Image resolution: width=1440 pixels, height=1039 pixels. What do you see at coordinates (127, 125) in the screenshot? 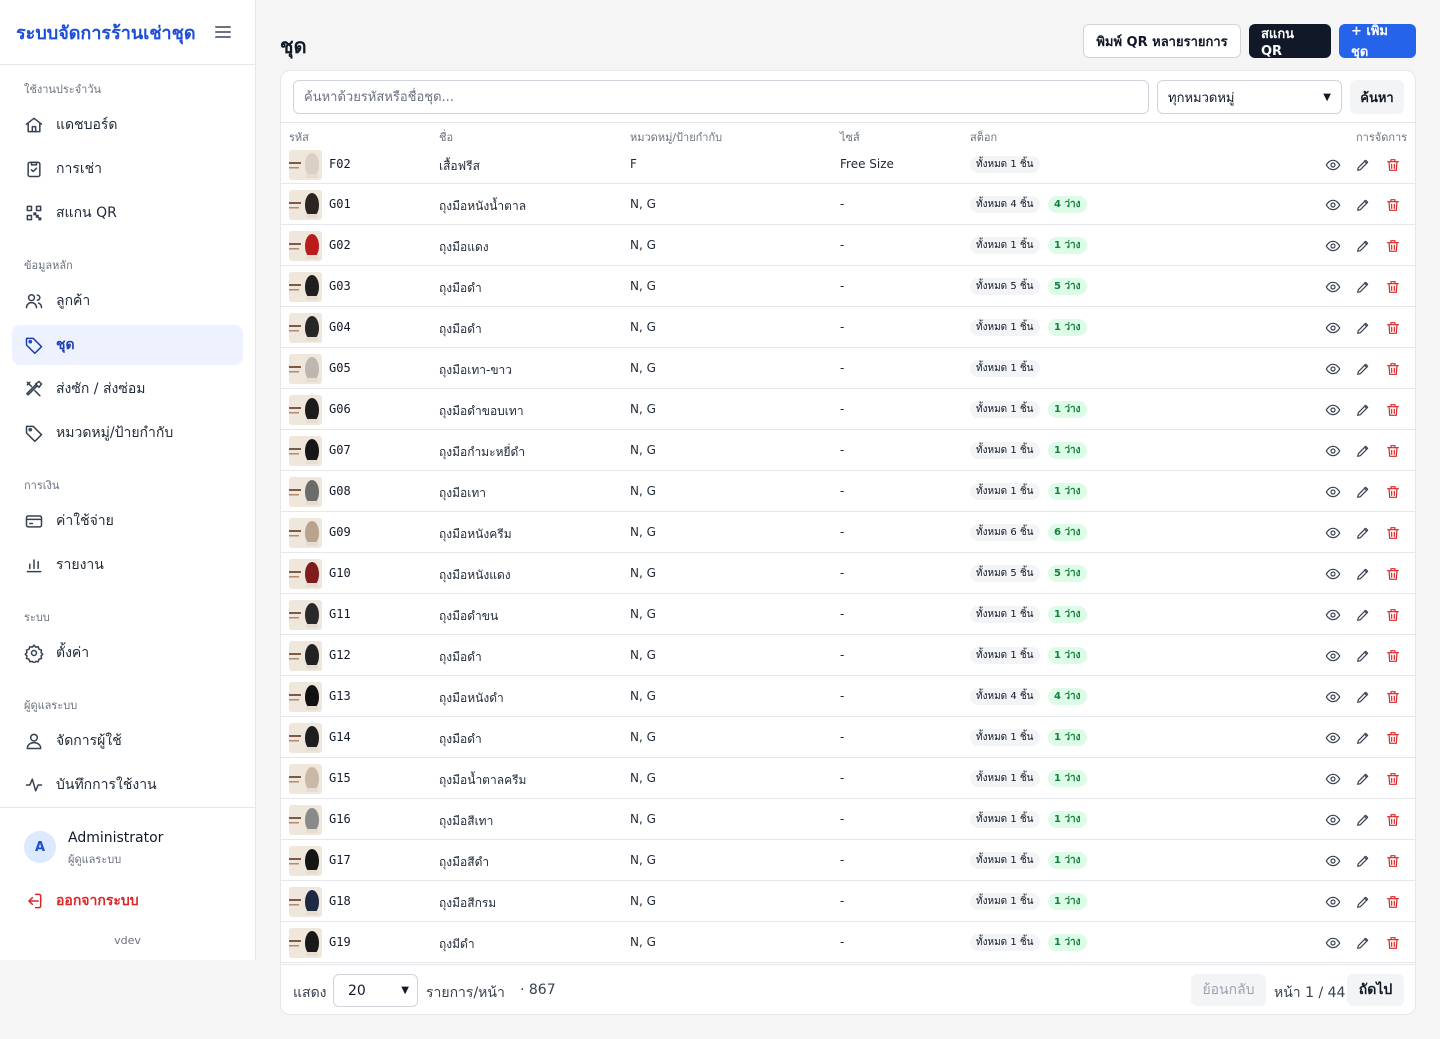
I see `sidebar-item: แดชบอร์ด` at bounding box center [127, 125].